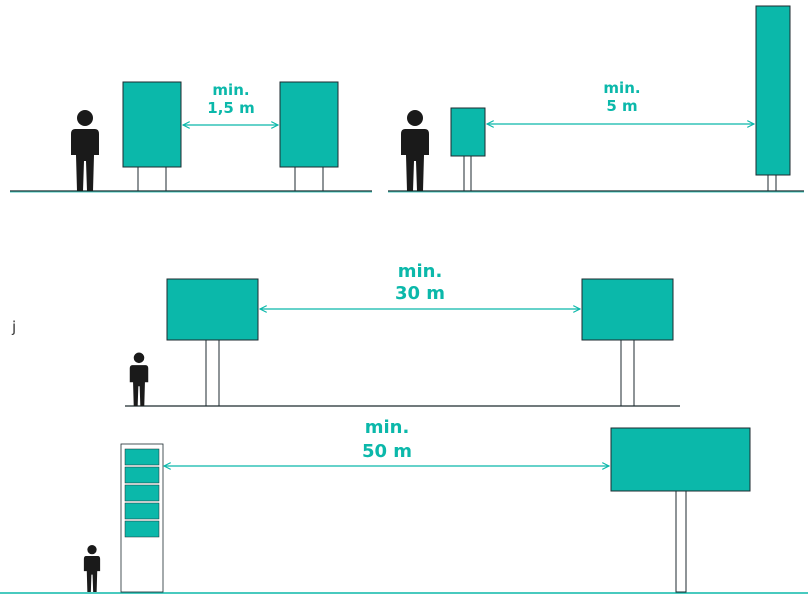 Image resolution: width=808 pixels, height=596 pixels. What do you see at coordinates (191, 137) in the screenshot?
I see `scene-1-min-1-5m: min. 1,5 m` at bounding box center [191, 137].